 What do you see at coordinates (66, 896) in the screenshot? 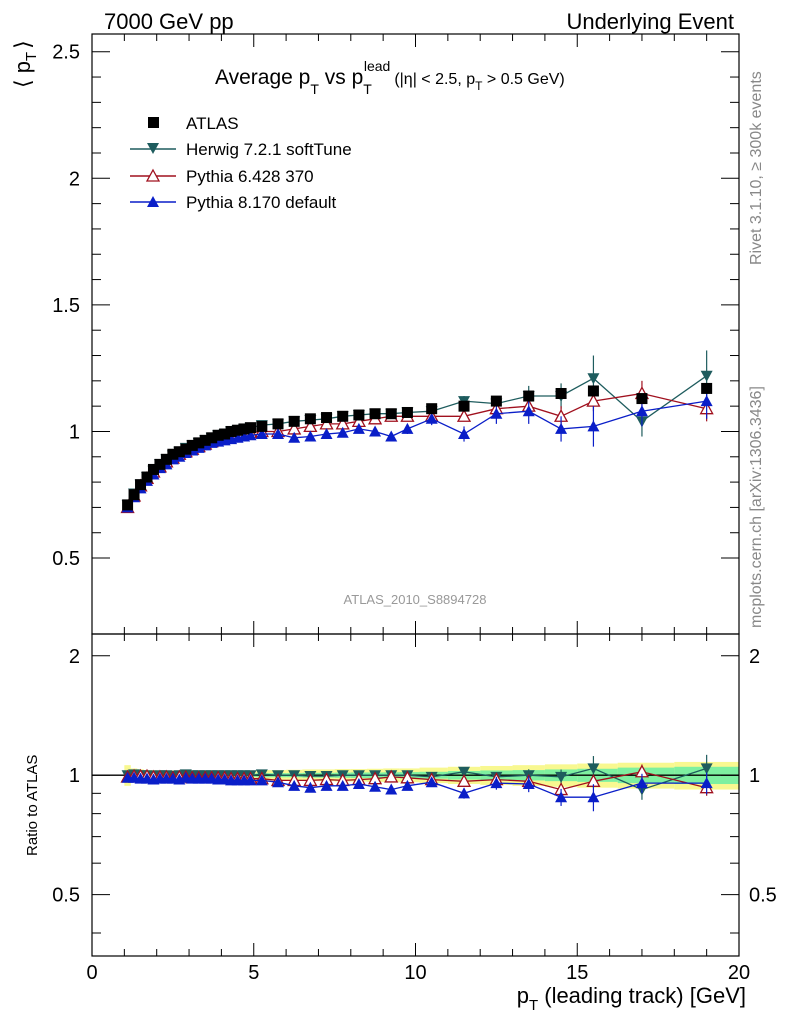
I see `ratio-y-tick-label: 0.5` at bounding box center [66, 896].